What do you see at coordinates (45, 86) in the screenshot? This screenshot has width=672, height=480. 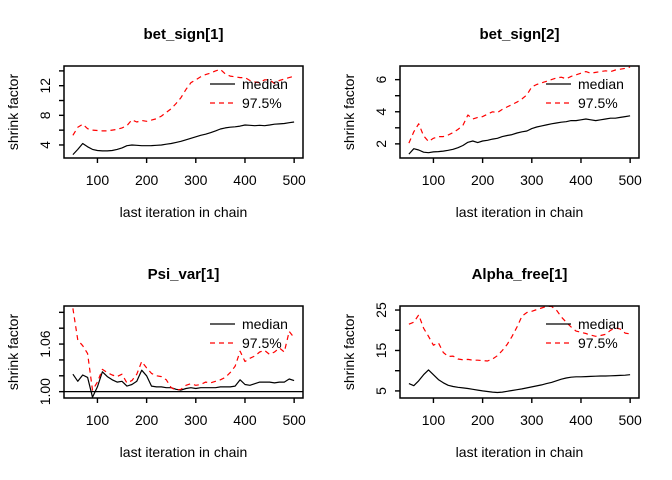 I see `y-tick-label: 12` at bounding box center [45, 86].